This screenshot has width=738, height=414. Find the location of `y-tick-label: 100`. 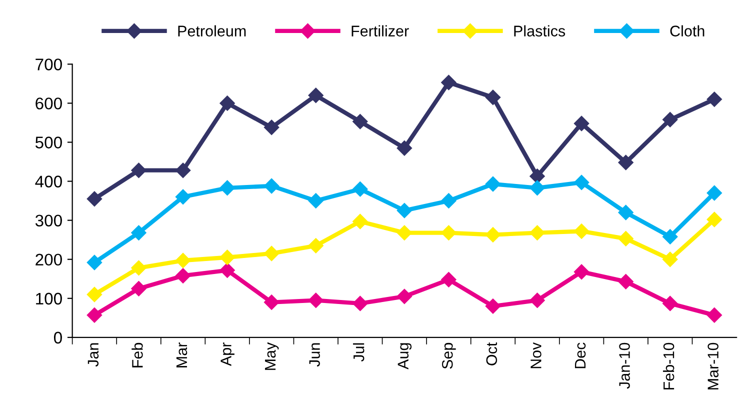

y-tick-label: 100 is located at coordinates (49, 298).